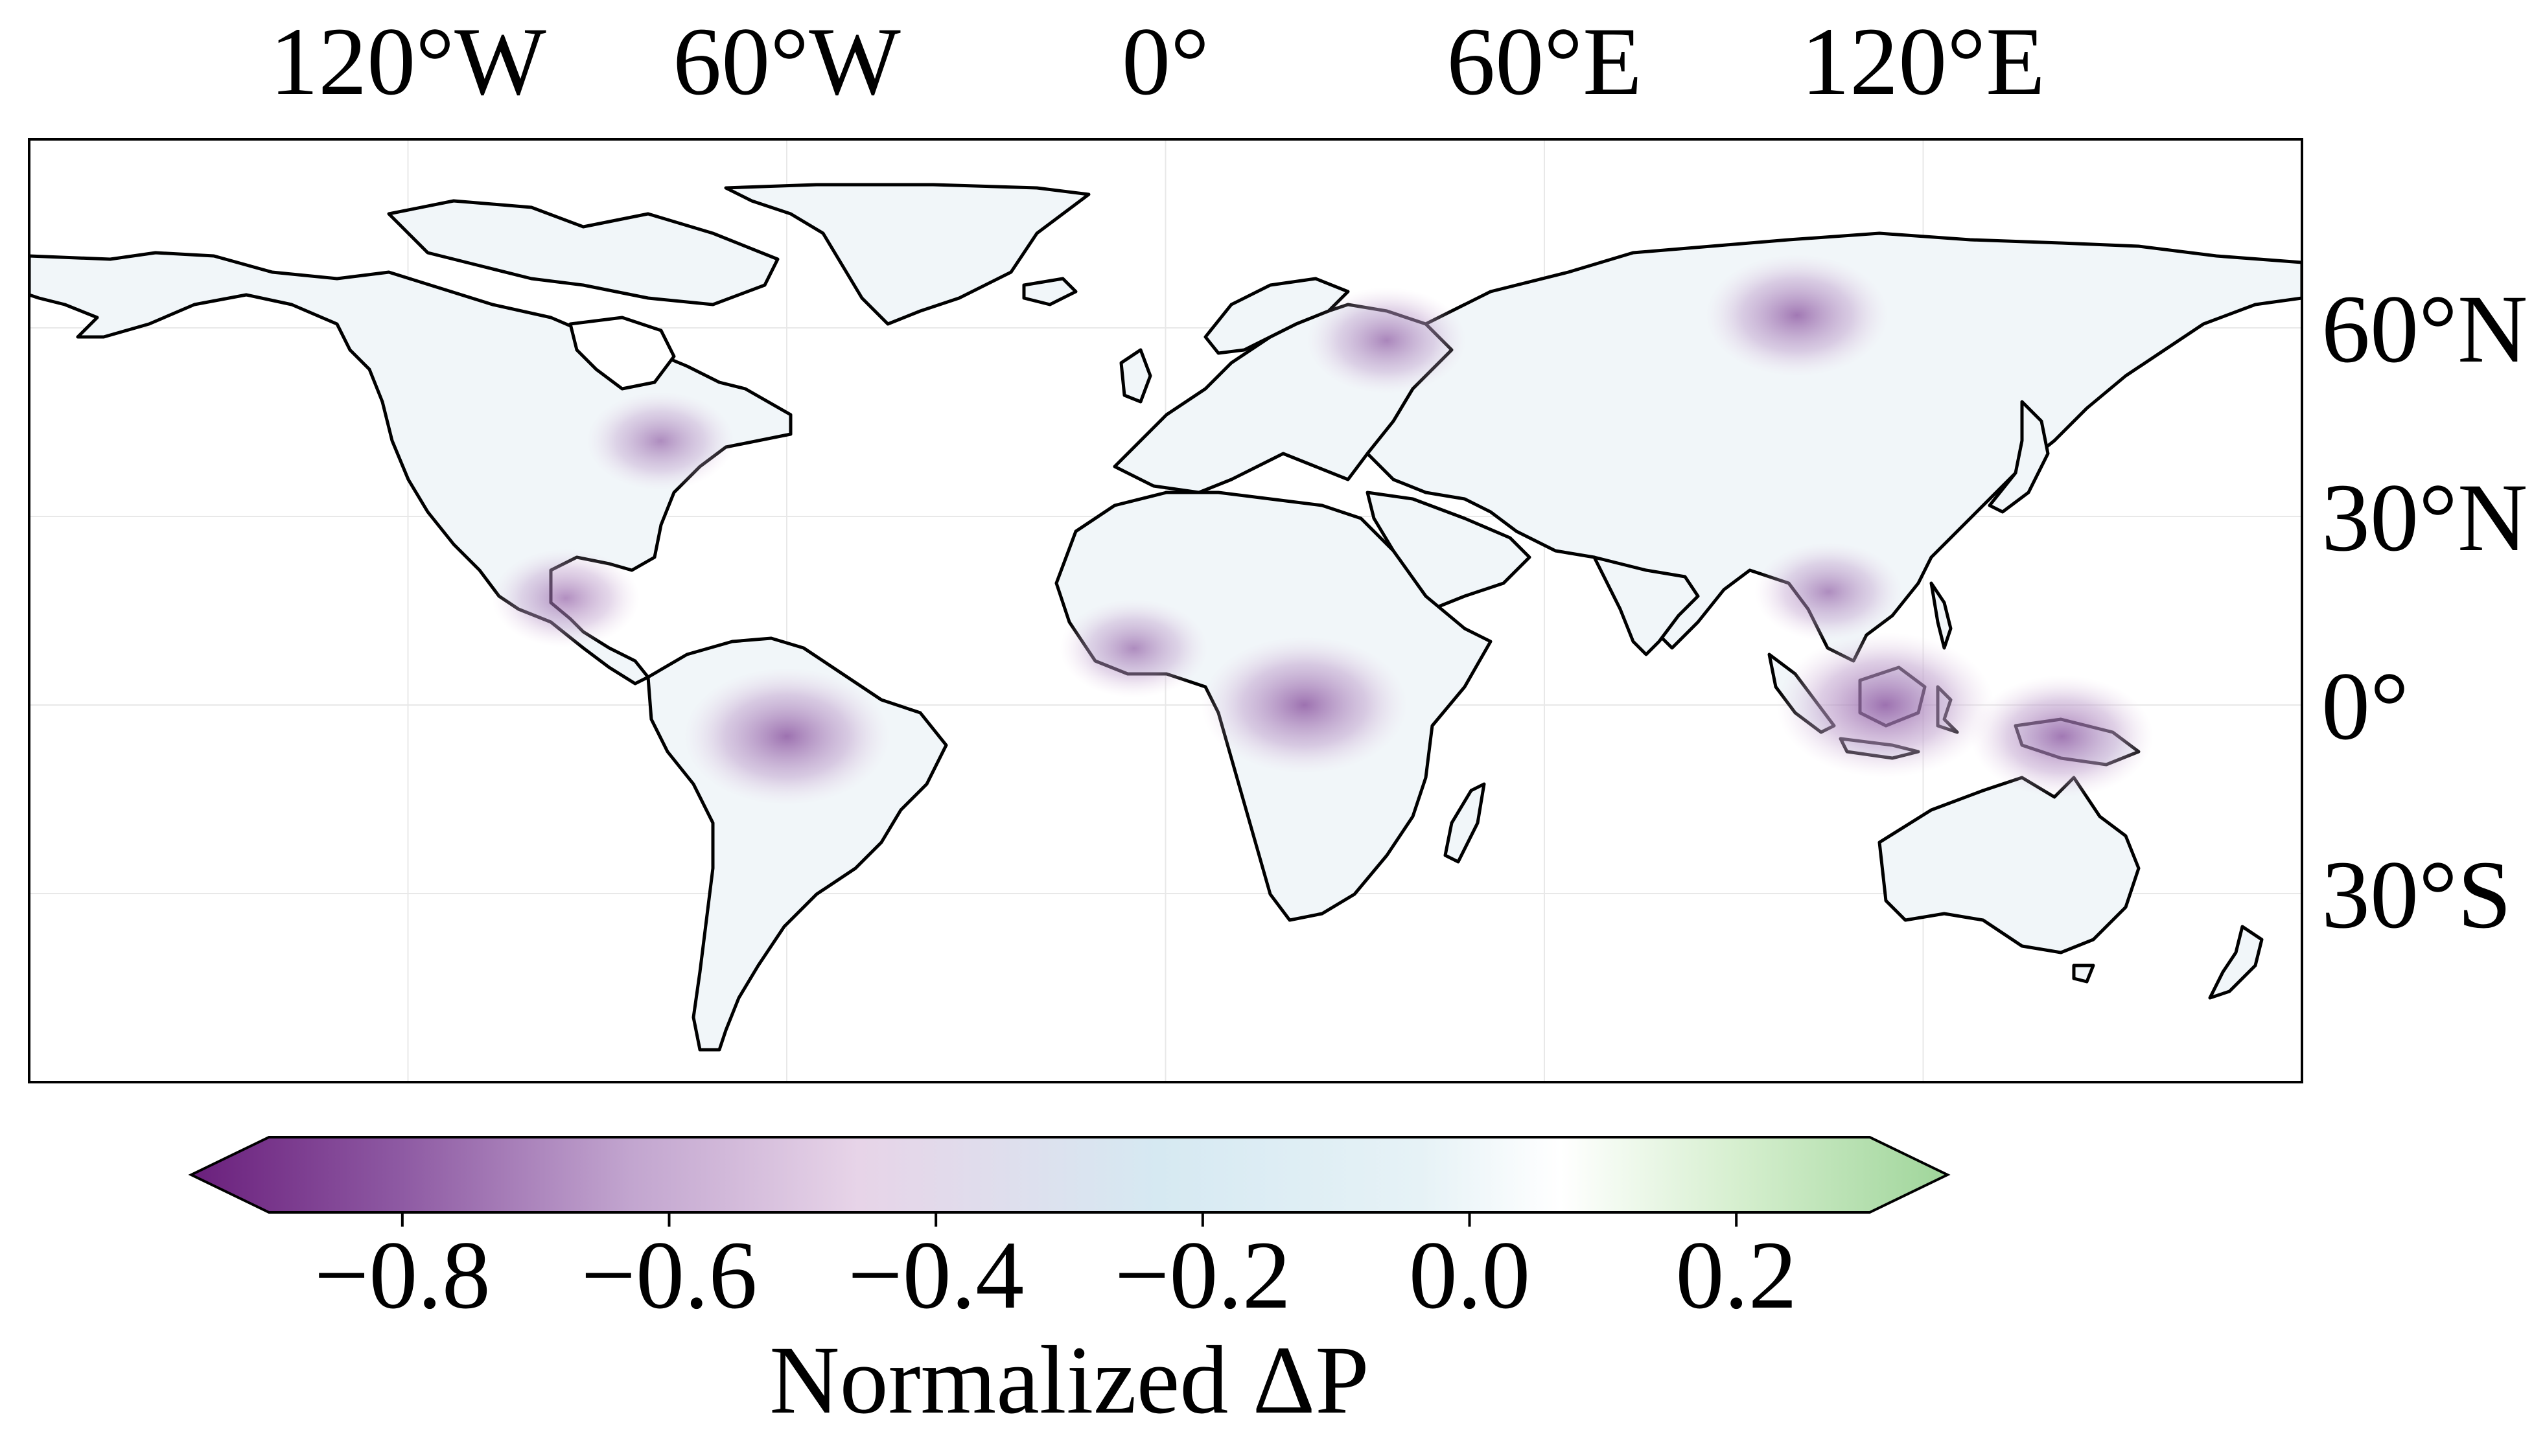  I want to click on lon-tick-labels: 120°W 60°W 0° 60°E 120°E, so click(1157, 61).